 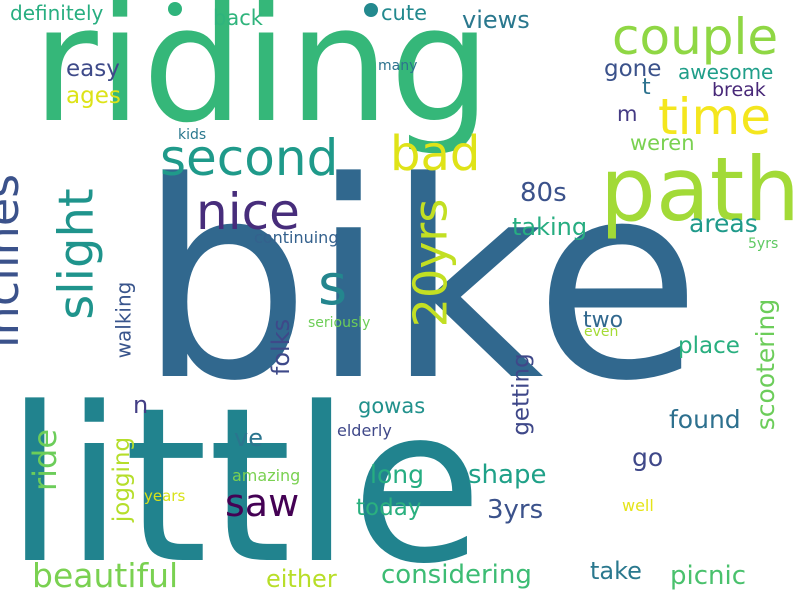 What do you see at coordinates (404, 13) in the screenshot?
I see `word-cute: cute` at bounding box center [404, 13].